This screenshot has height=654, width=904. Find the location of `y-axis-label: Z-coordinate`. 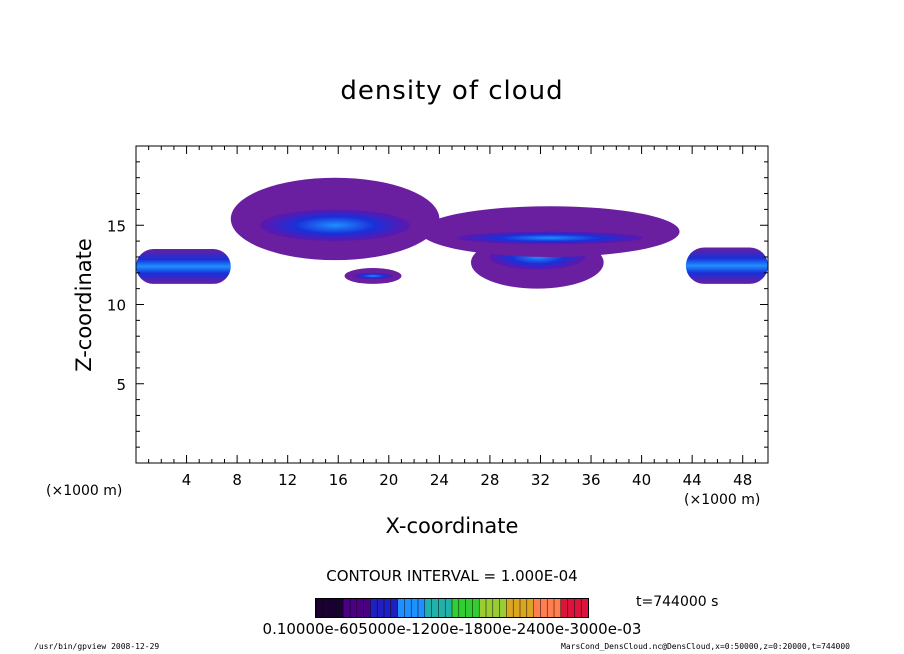

y-axis-label: Z-coordinate is located at coordinates (84, 305).